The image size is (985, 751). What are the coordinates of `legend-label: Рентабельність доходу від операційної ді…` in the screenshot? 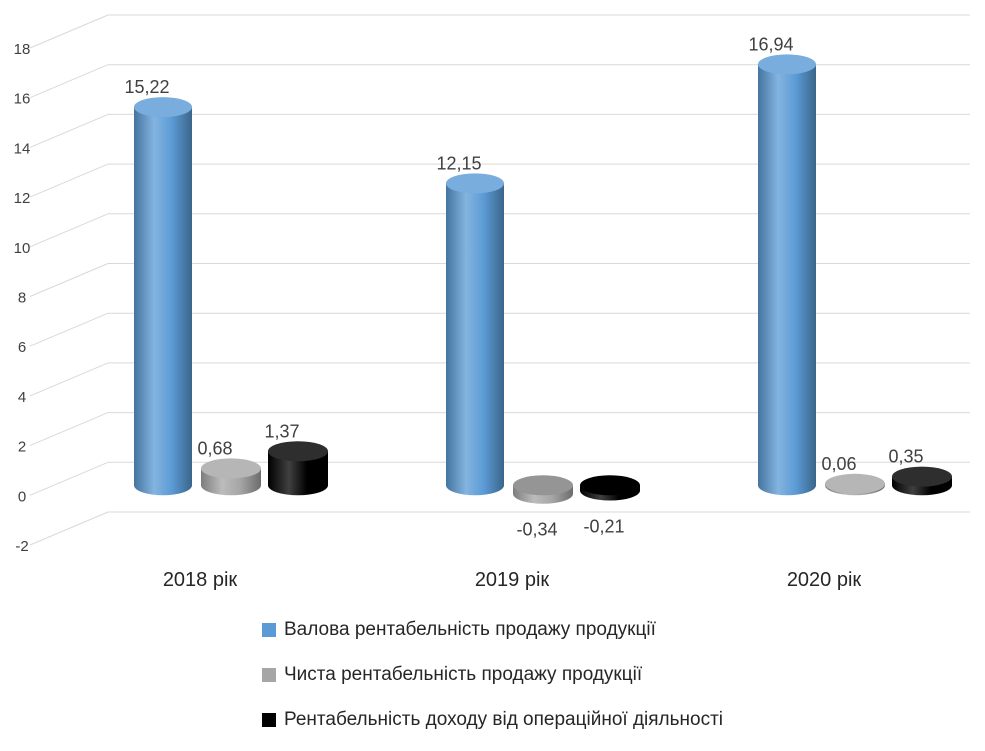 It's located at (504, 719).